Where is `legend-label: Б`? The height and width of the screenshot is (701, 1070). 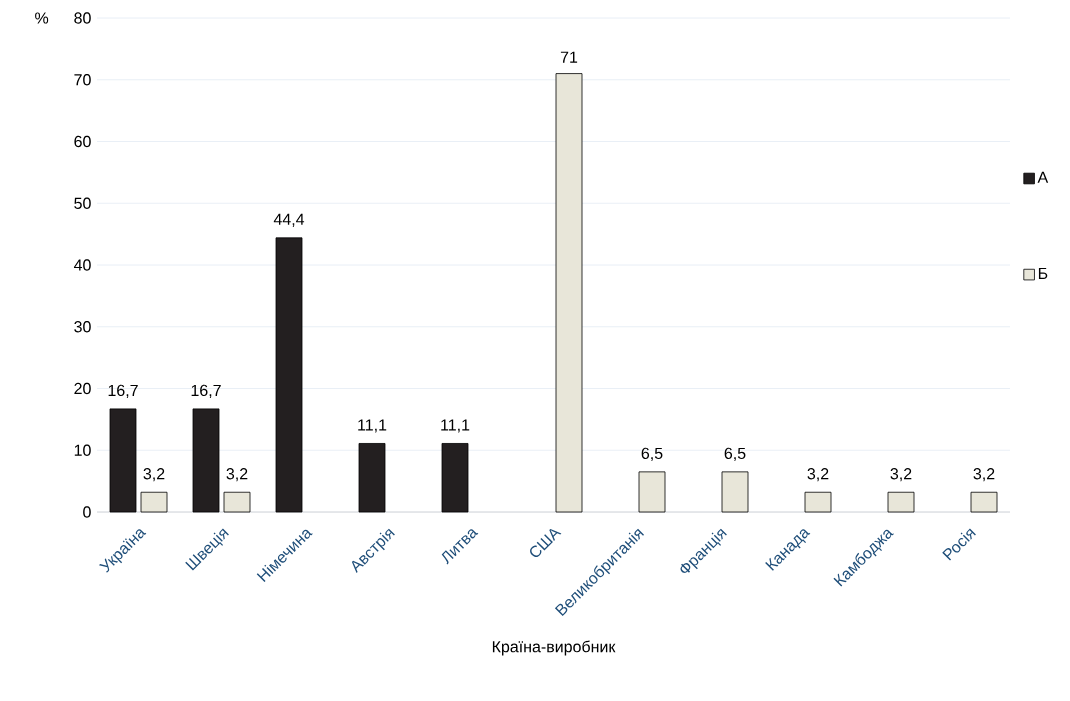 legend-label: Б is located at coordinates (1043, 273).